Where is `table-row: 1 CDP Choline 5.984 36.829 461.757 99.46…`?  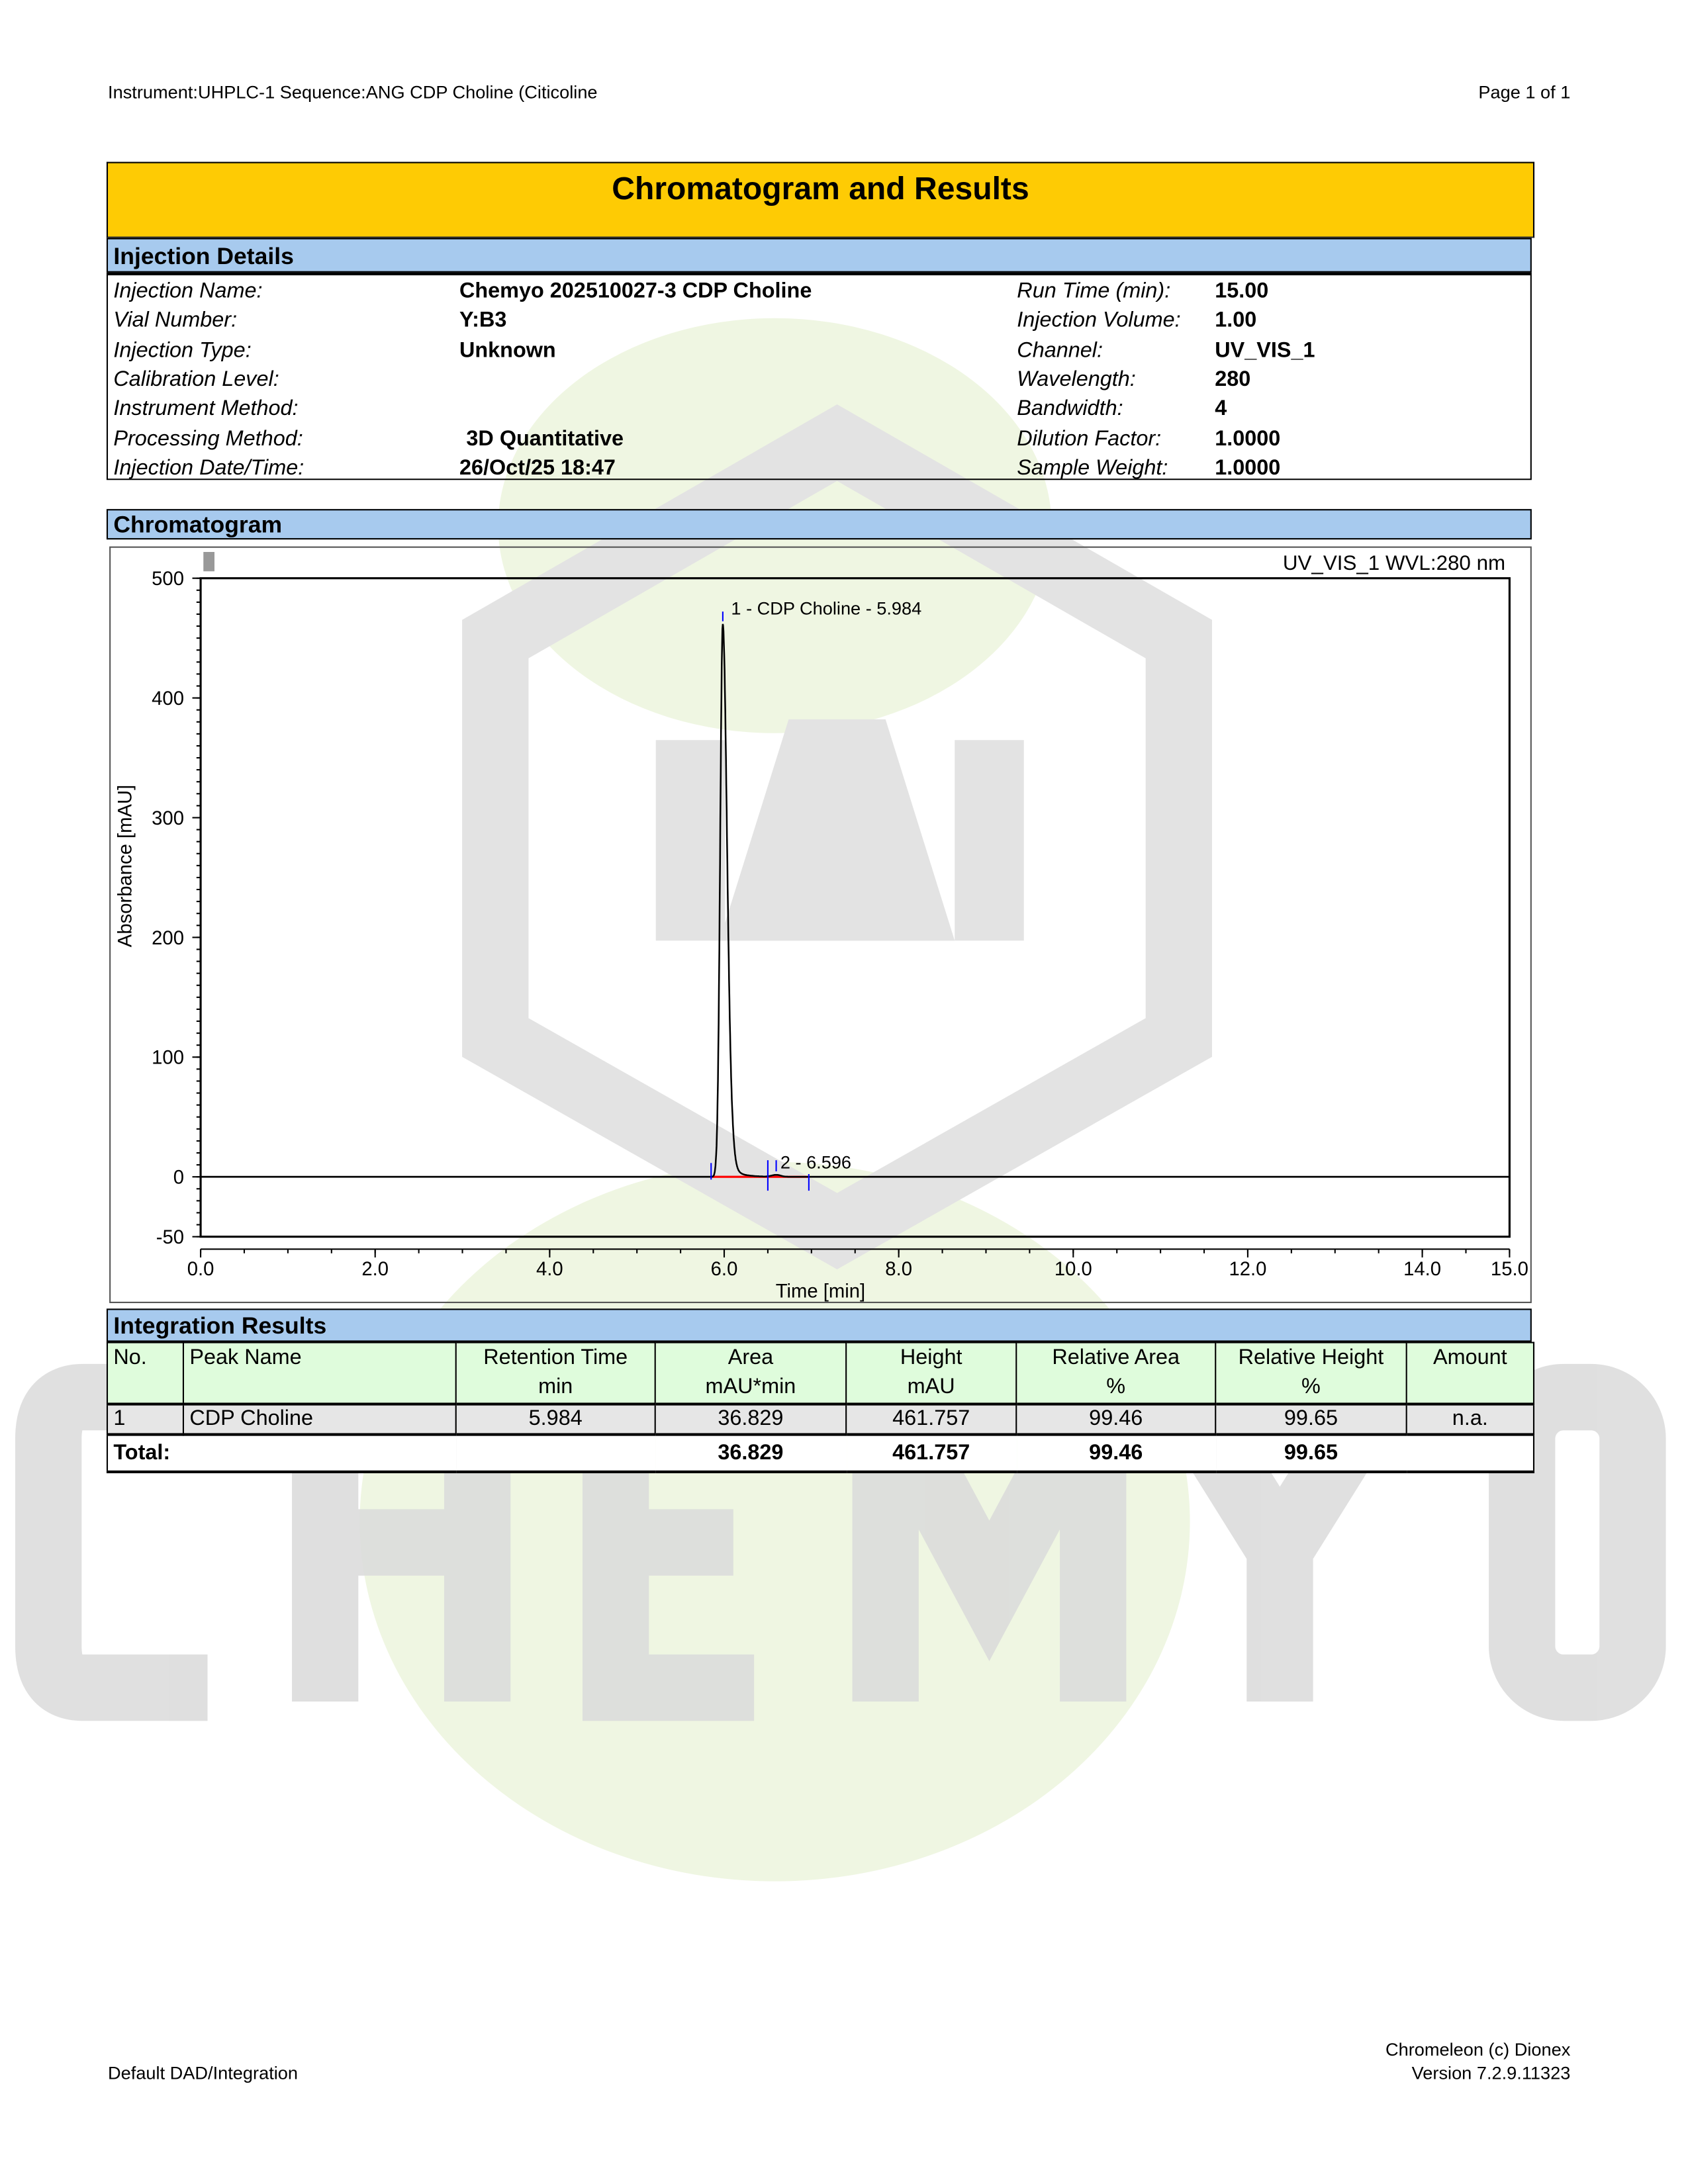 table-row: 1 CDP Choline 5.984 36.829 461.757 99.46… is located at coordinates (820, 1419).